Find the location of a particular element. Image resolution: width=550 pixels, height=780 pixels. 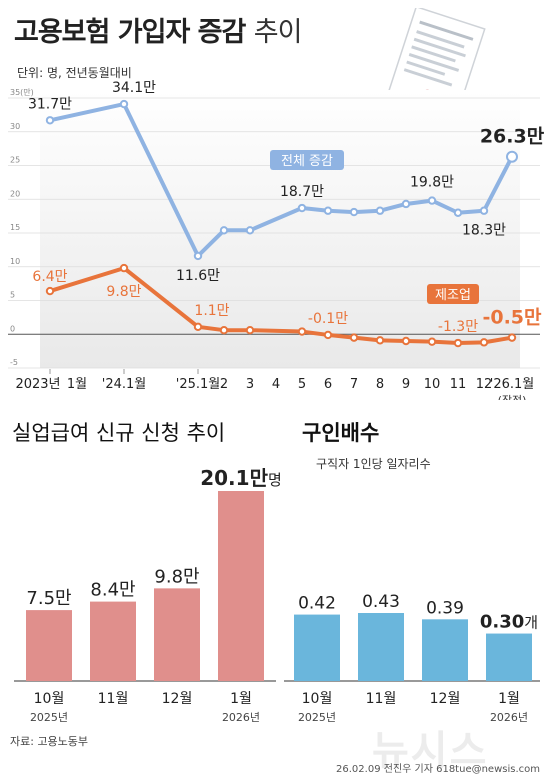

x-tick-label: 11 is located at coordinates (458, 384).